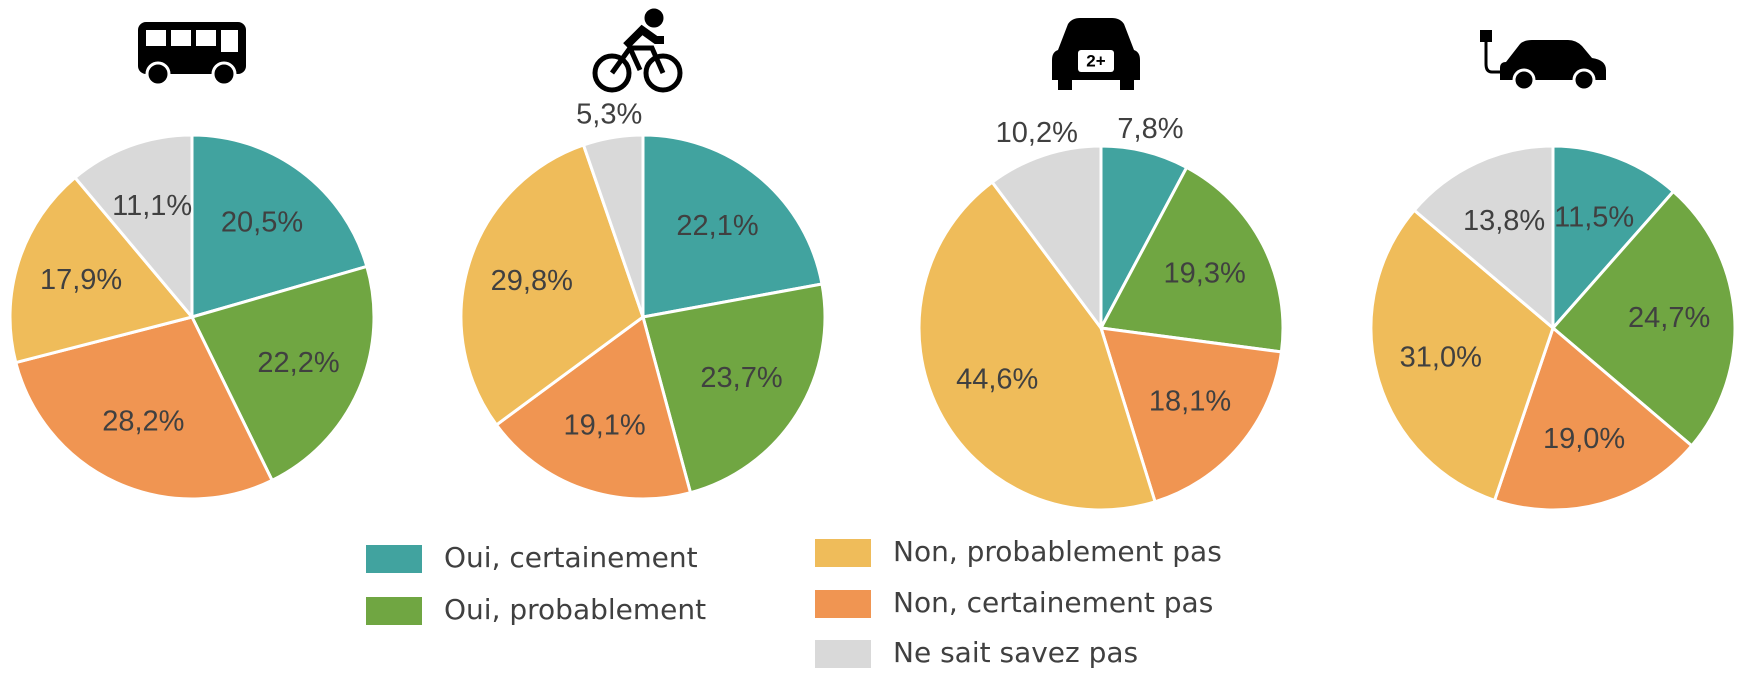  What do you see at coordinates (717, 226) in the screenshot?
I see `value-label: 22,1%` at bounding box center [717, 226].